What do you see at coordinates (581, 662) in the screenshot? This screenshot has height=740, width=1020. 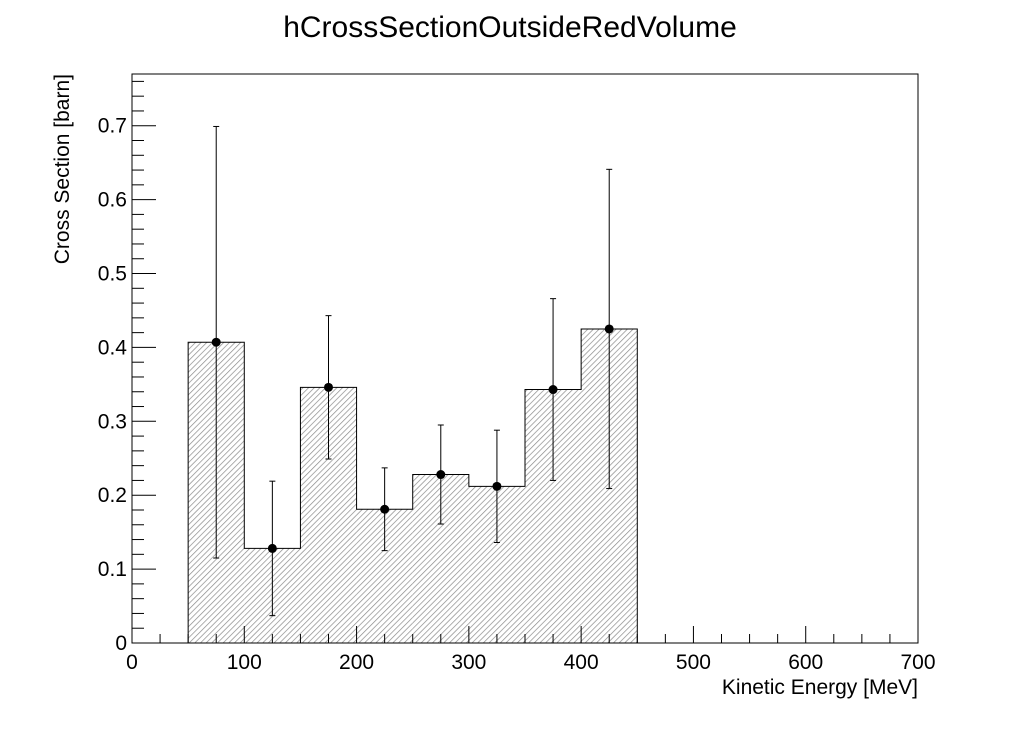 I see `x-tick-label: 400` at bounding box center [581, 662].